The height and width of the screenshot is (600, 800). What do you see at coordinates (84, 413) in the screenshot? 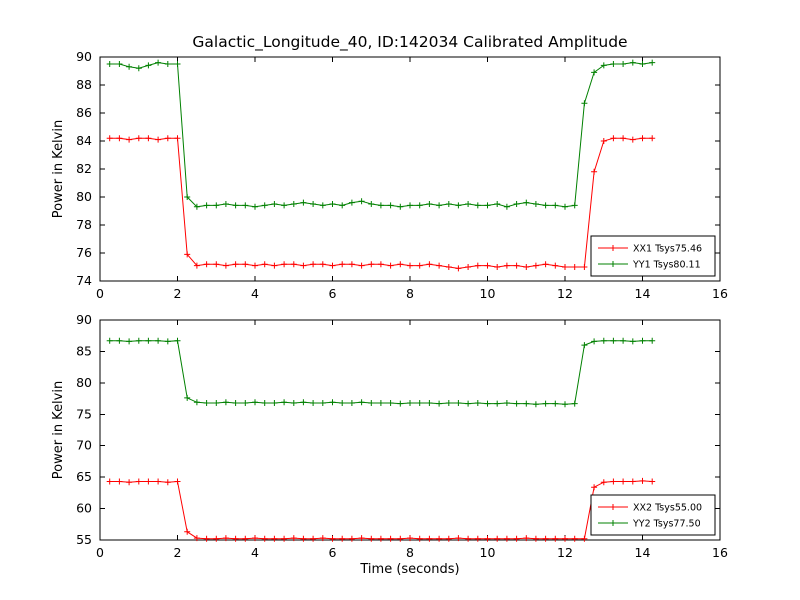
I see `y-tick-label: 75` at bounding box center [84, 413].